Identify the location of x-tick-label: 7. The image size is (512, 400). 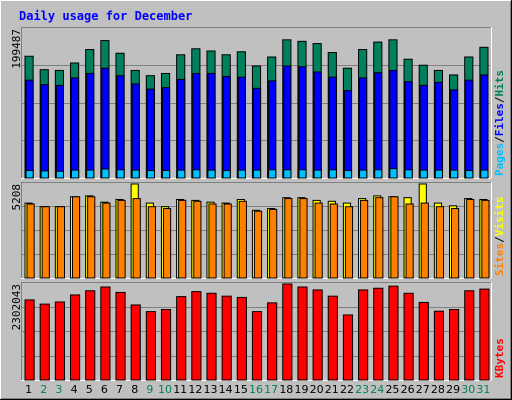
(119, 389).